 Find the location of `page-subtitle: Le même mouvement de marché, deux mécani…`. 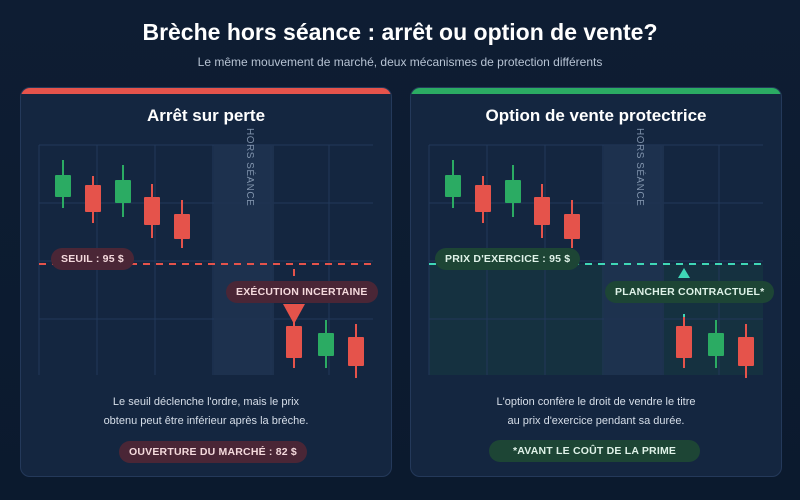

page-subtitle: Le même mouvement de marché, deux mécani… is located at coordinates (400, 62).